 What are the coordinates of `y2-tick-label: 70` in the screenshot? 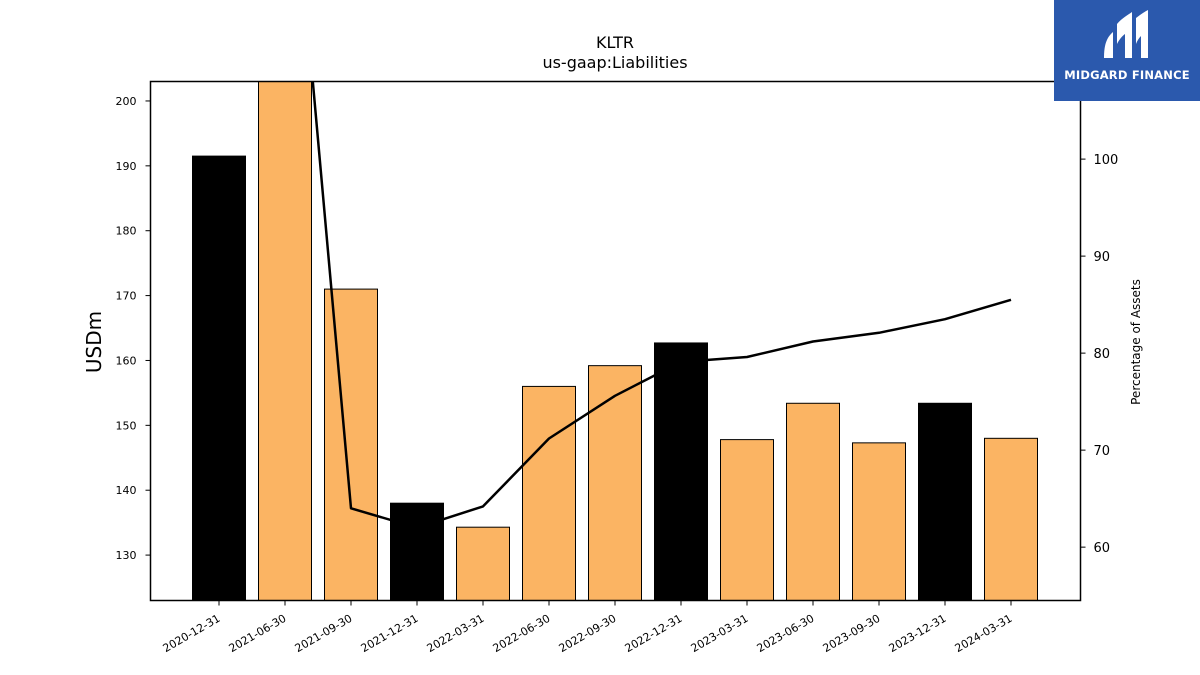 It's located at (1102, 451).